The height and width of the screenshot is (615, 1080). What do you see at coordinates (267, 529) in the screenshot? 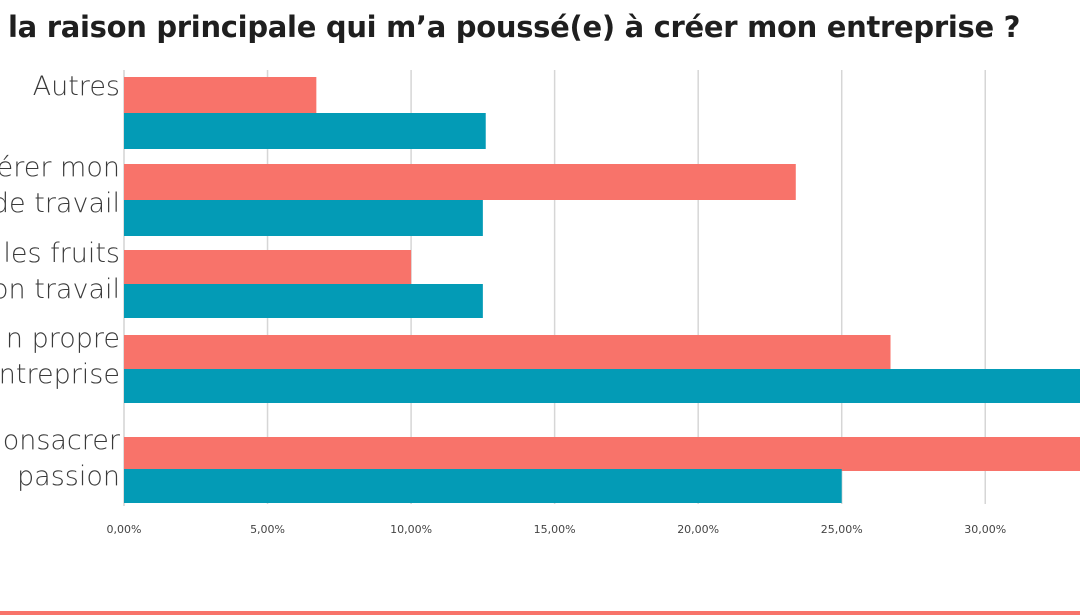
I see `x-tick-label: 5,00%` at bounding box center [267, 529].